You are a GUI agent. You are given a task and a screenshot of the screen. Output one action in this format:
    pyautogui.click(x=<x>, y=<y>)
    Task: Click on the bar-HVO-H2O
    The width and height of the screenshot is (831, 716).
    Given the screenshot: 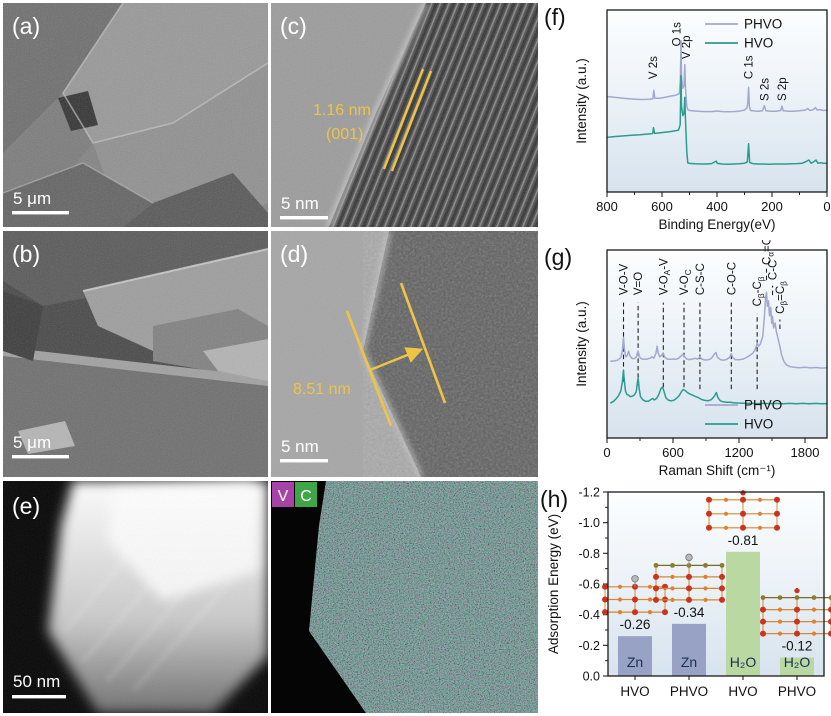 What is the action you would take?
    pyautogui.click(x=743, y=613)
    